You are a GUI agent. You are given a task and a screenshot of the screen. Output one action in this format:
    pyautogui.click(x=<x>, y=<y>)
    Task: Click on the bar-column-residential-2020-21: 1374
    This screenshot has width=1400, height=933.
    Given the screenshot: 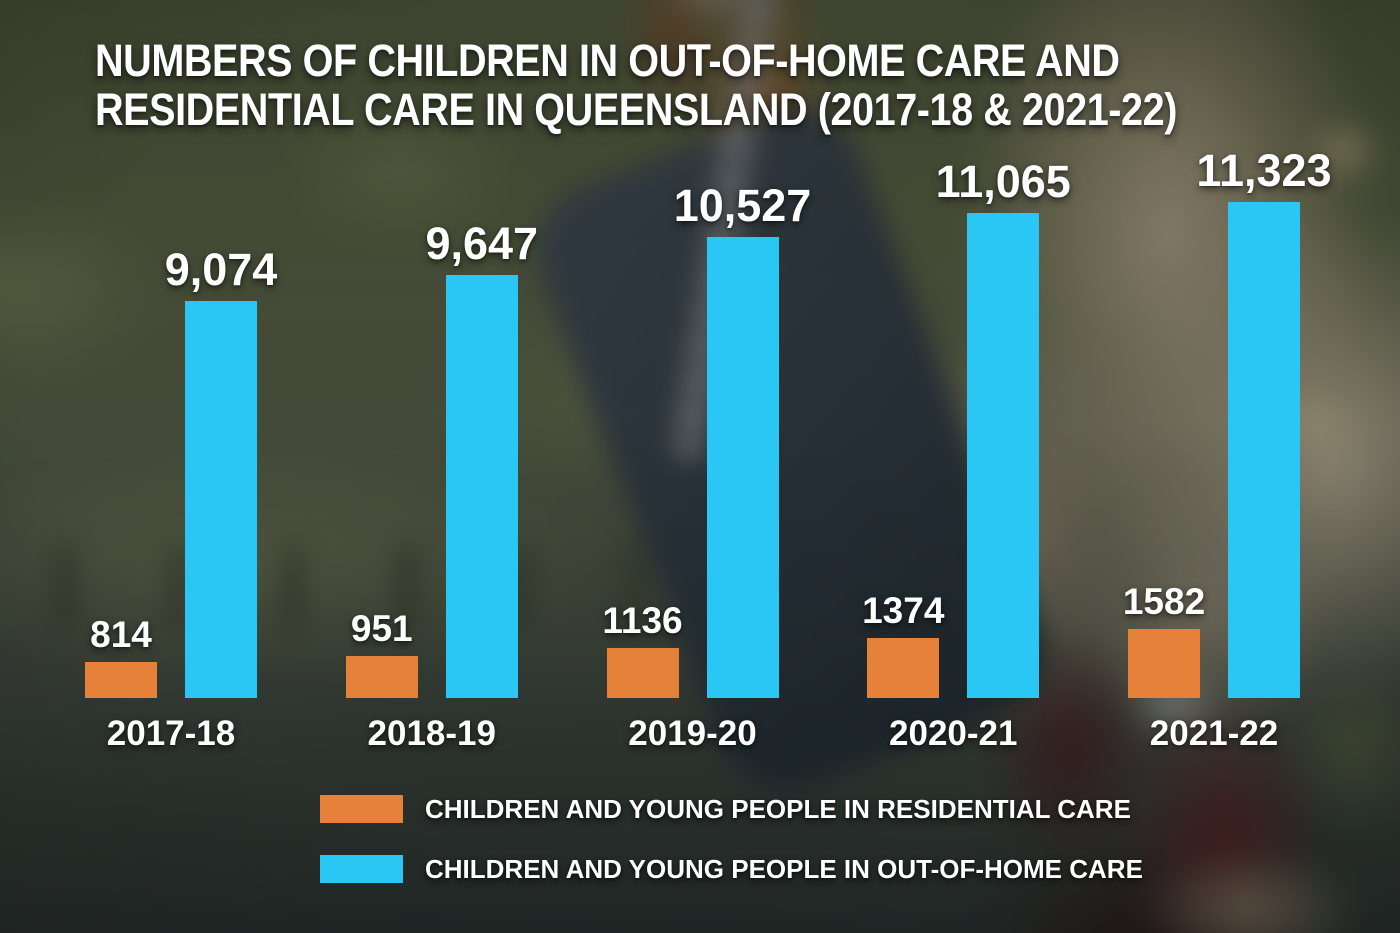 What is the action you would take?
    pyautogui.click(x=903, y=349)
    